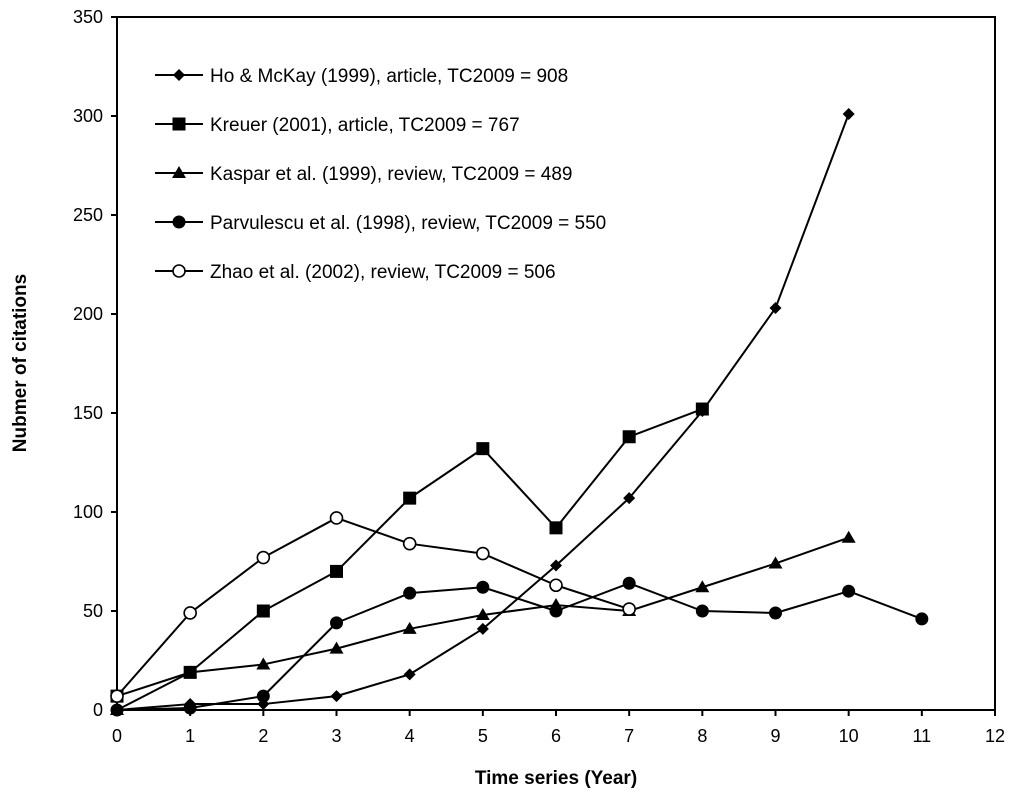  I want to click on legend-label: Kreuer (2001), article, TC2009 = 767, so click(365, 125).